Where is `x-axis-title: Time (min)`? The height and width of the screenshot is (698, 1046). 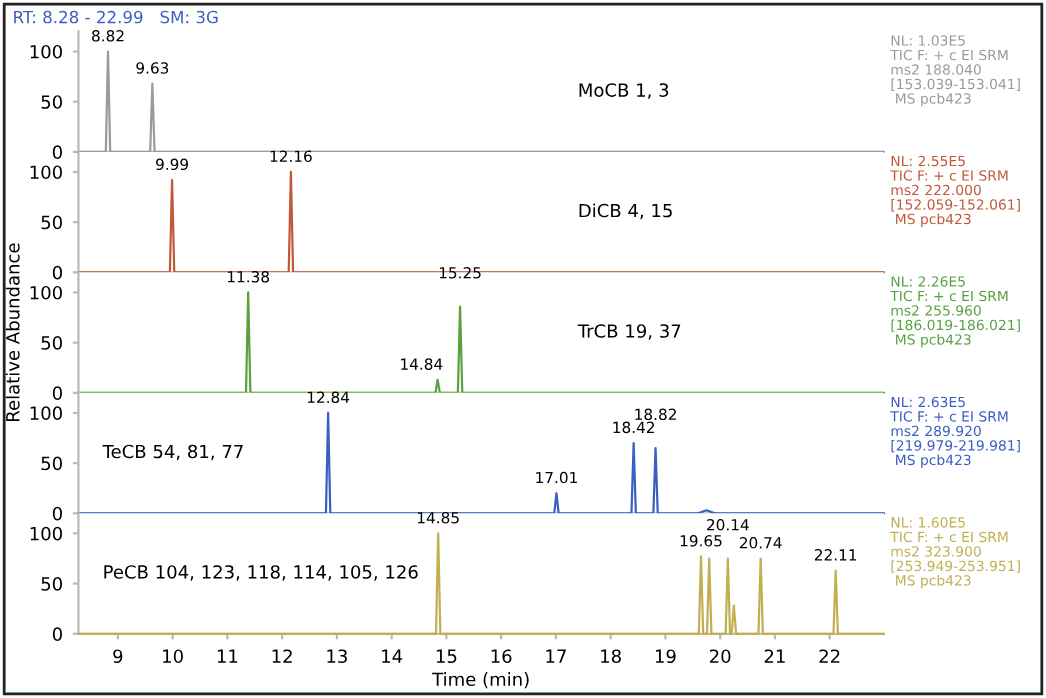
x-axis-title: Time (min) is located at coordinates (480, 680).